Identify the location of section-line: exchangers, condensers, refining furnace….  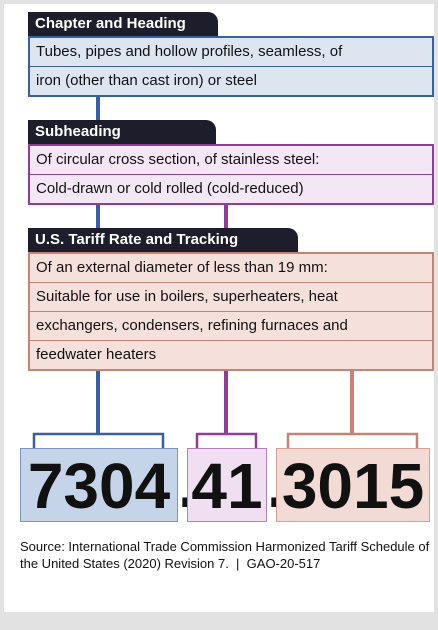
(231, 325).